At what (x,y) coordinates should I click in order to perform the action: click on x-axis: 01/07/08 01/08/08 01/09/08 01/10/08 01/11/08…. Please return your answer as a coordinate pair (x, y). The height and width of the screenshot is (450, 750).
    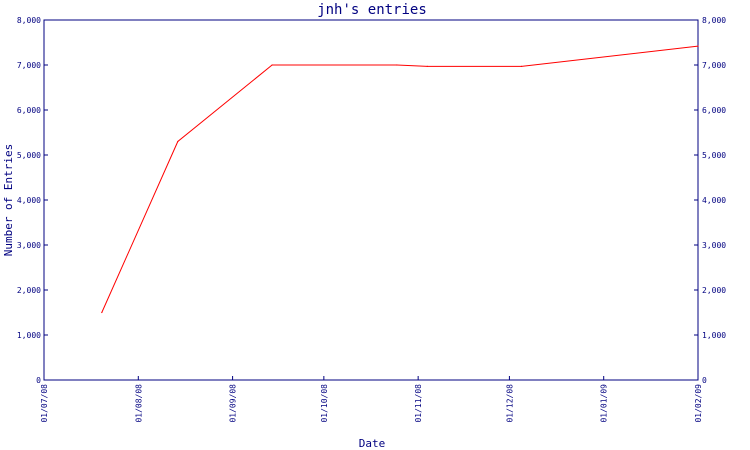
    Looking at the image, I should click on (371, 399).